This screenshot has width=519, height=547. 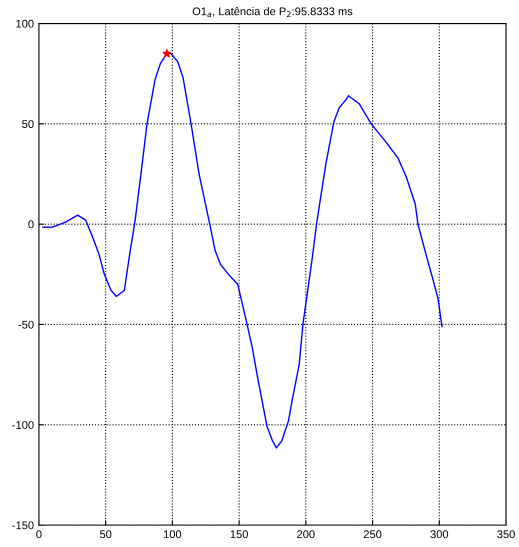 I want to click on x-tick-label: 100, so click(x=173, y=534).